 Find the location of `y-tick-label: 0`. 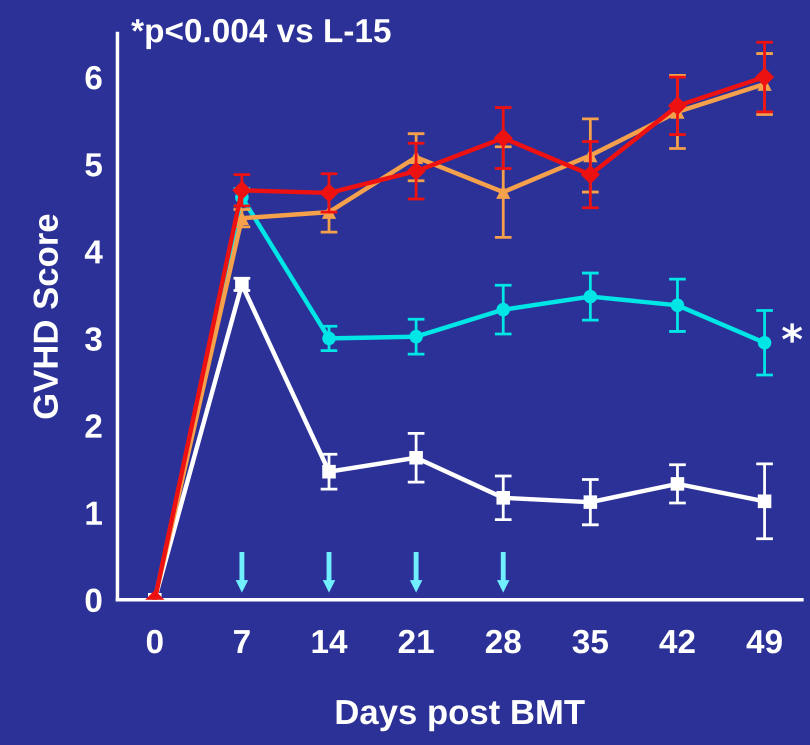

y-tick-label: 0 is located at coordinates (94, 600).